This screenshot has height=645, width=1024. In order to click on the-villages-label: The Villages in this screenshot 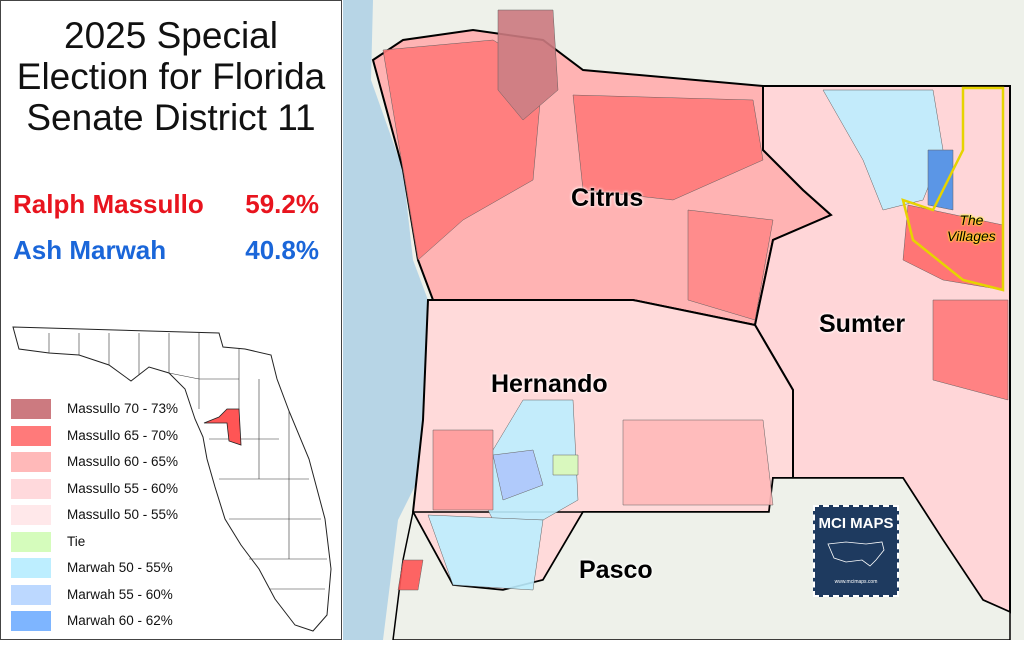, I will do `click(971, 228)`.